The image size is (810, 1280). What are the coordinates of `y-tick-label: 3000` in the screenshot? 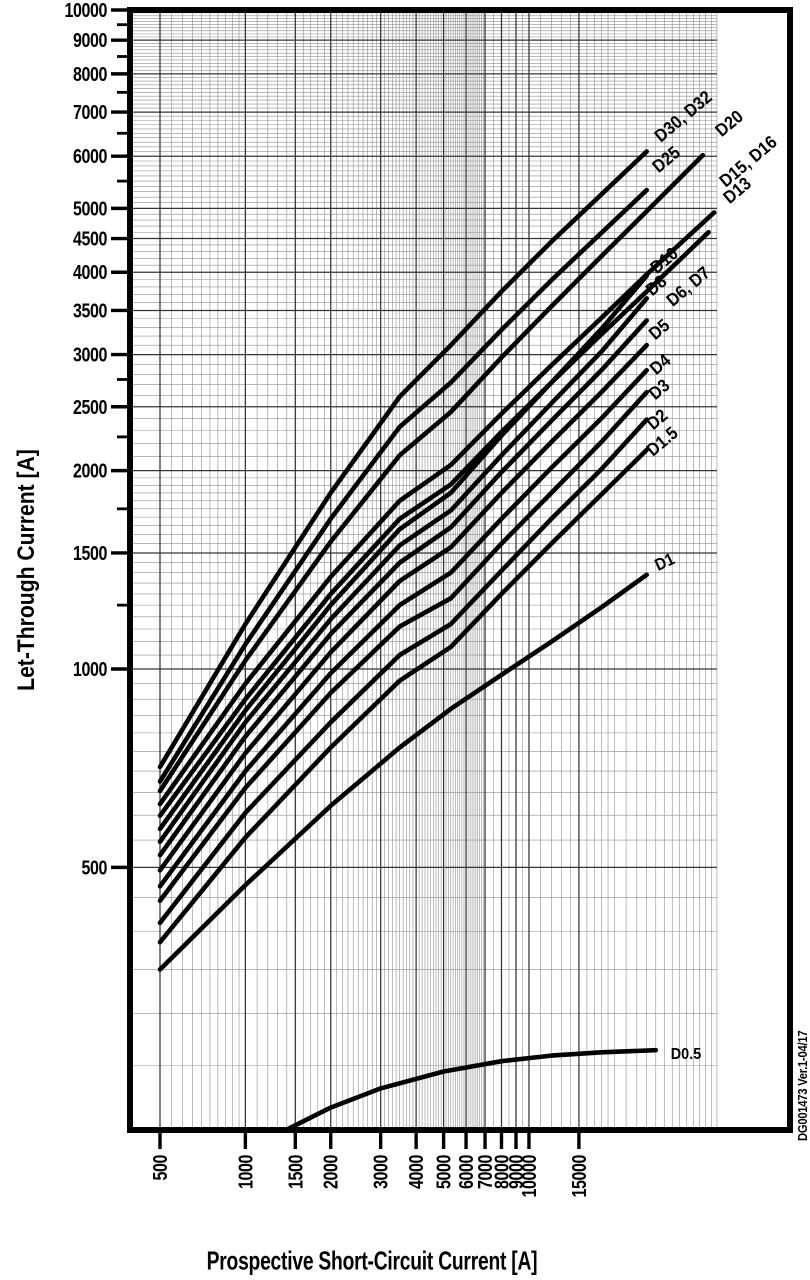 It's located at (90, 355).